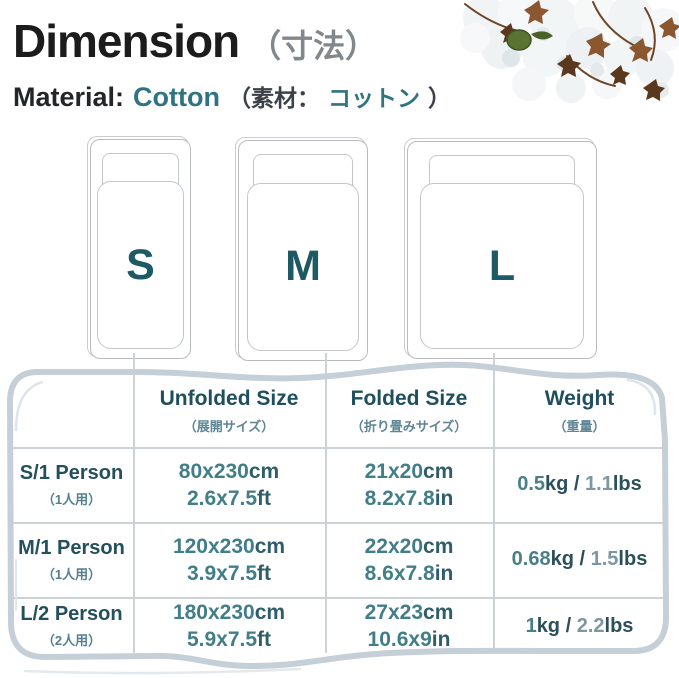 Image resolution: width=679 pixels, height=678 pixels. What do you see at coordinates (409, 484) in the screenshot?
I see `folded-size-small: 21x20cm 8.2x7.8in` at bounding box center [409, 484].